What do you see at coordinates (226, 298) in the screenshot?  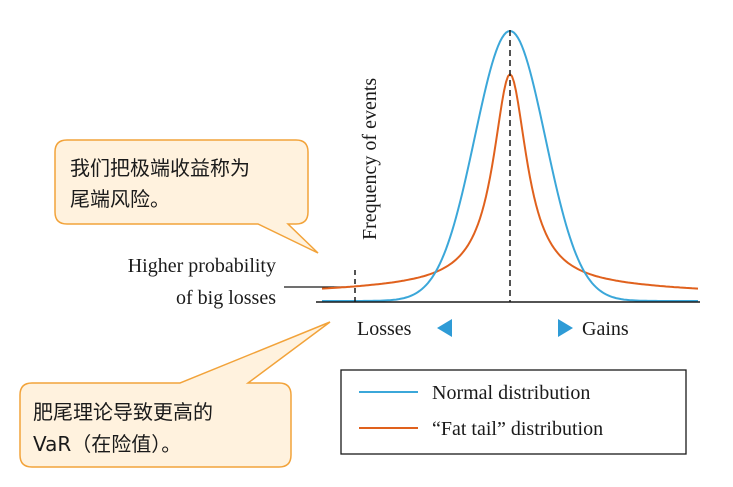 I see `annotation-line2: of big losses` at bounding box center [226, 298].